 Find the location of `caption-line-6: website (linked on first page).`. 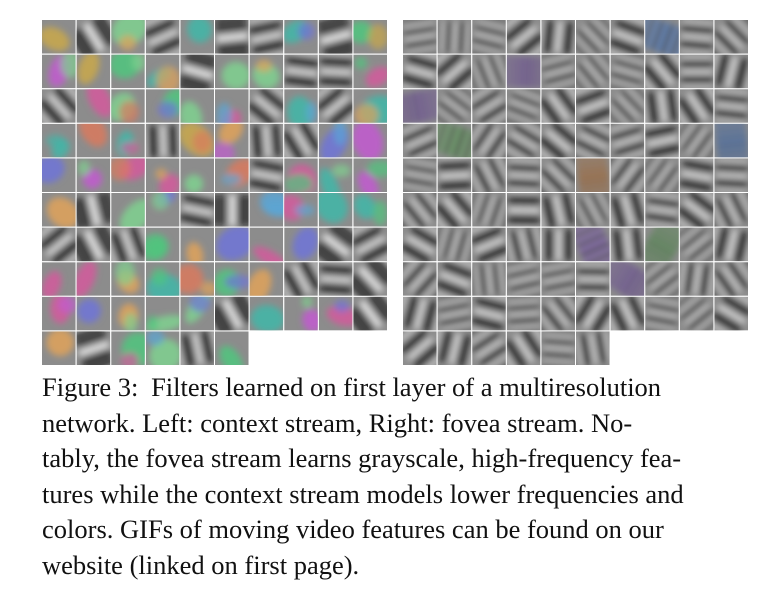

caption-line-6: website (linked on first page). is located at coordinates (201, 564).